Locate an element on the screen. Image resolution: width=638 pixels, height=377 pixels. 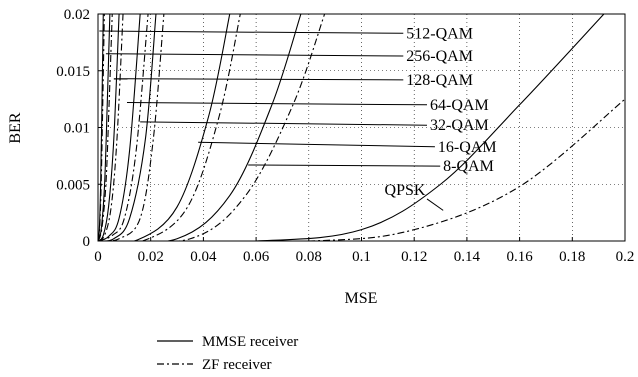
x-tick-label: 0.2 is located at coordinates (625, 257).